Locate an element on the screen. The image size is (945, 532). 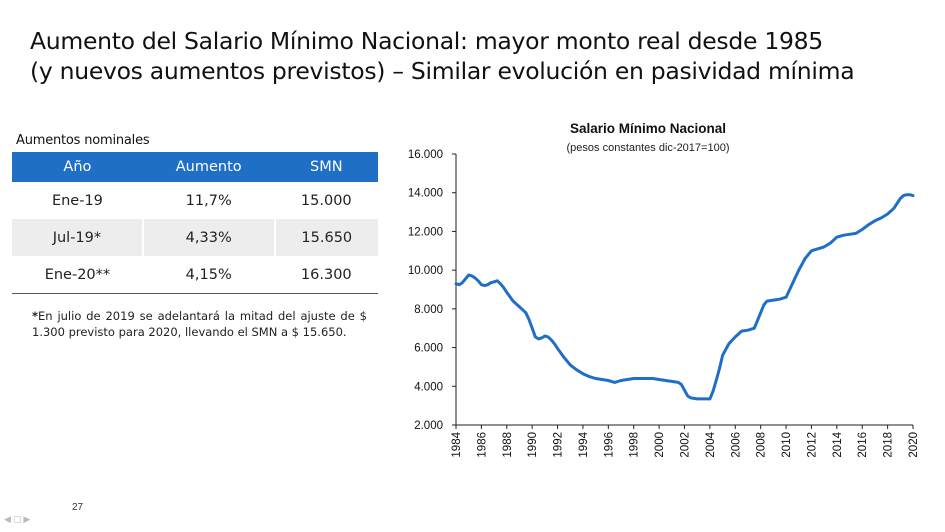
table-header-row: Año Aumento SMN is located at coordinates (195, 167).